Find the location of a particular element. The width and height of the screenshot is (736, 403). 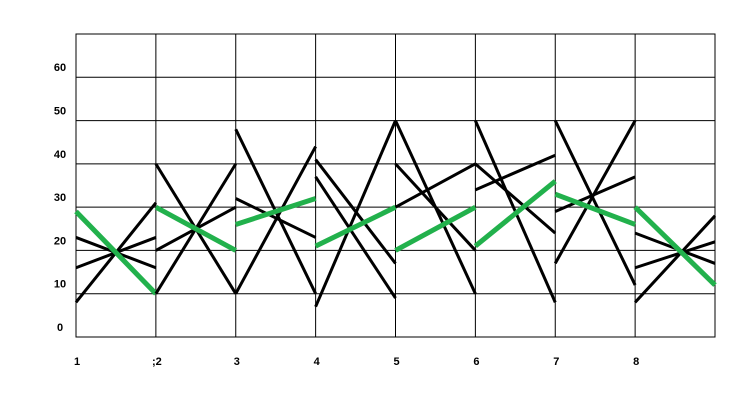

y-tick-label: 50 is located at coordinates (60, 111).